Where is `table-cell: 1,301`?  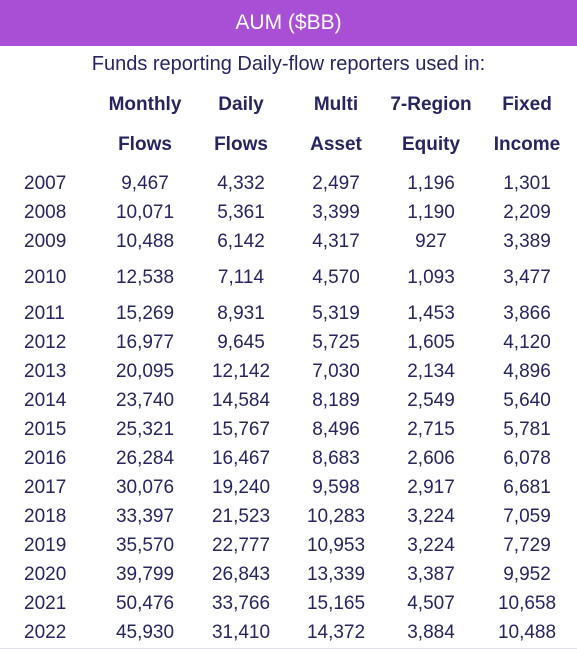
table-cell: 1,301 is located at coordinates (527, 183).